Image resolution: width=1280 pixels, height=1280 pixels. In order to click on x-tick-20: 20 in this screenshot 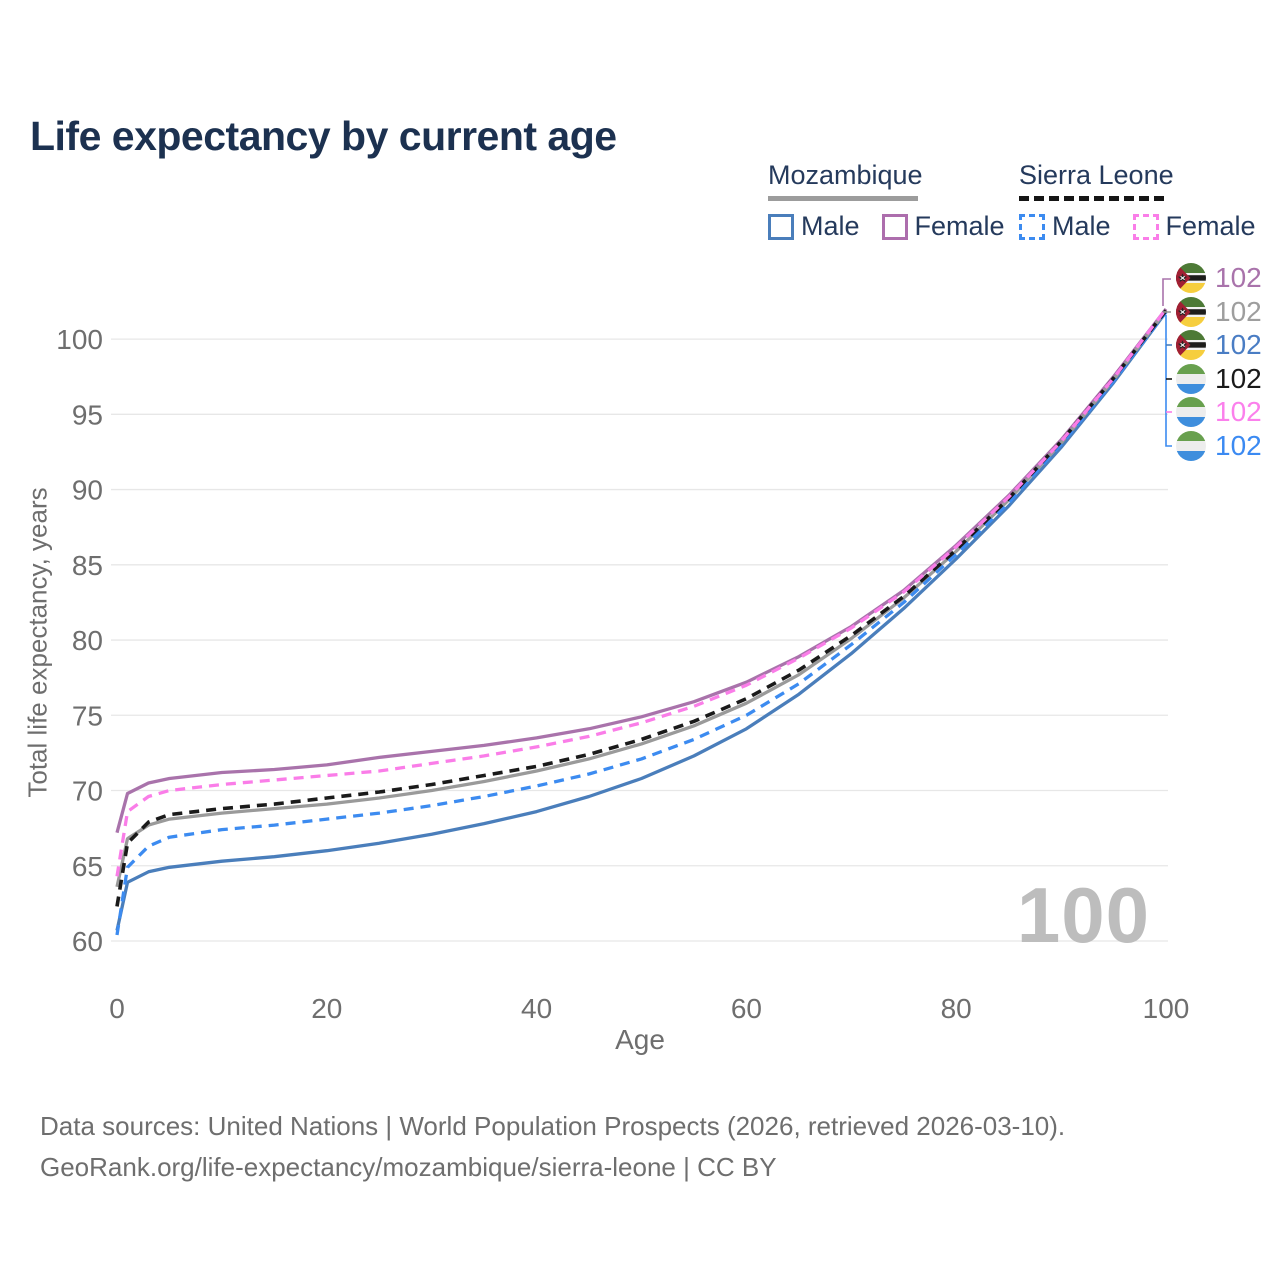, I will do `click(326, 1008)`.